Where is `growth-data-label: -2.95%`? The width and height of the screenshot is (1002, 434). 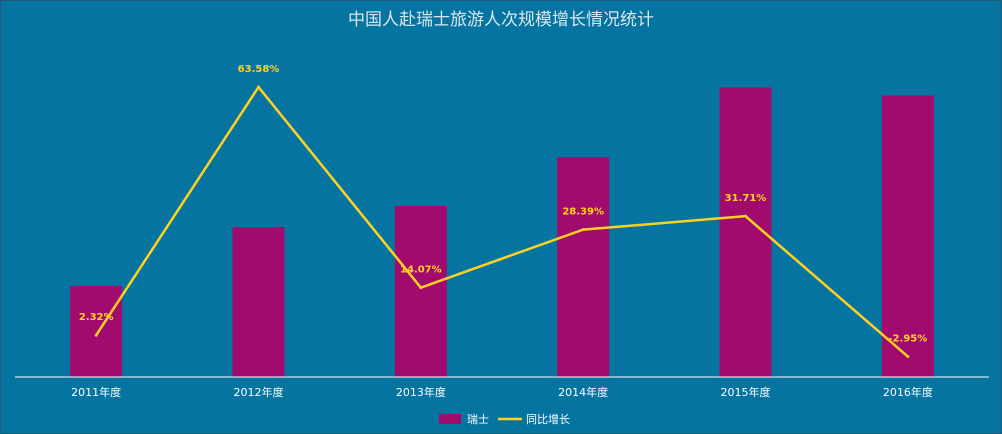
growth-data-label: -2.95% is located at coordinates (907, 339).